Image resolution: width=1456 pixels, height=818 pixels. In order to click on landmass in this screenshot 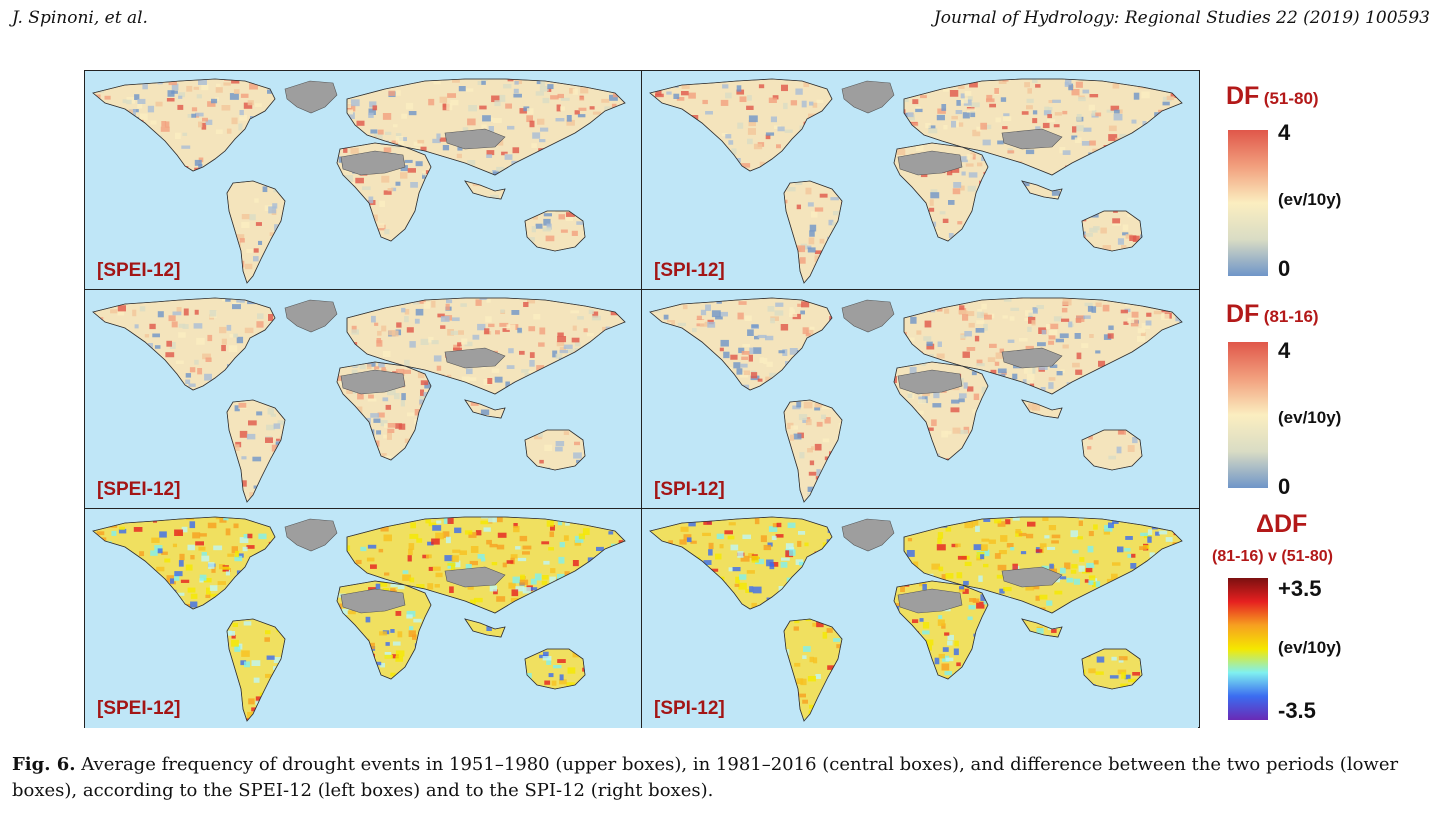, I will do `click(741, 563)`.